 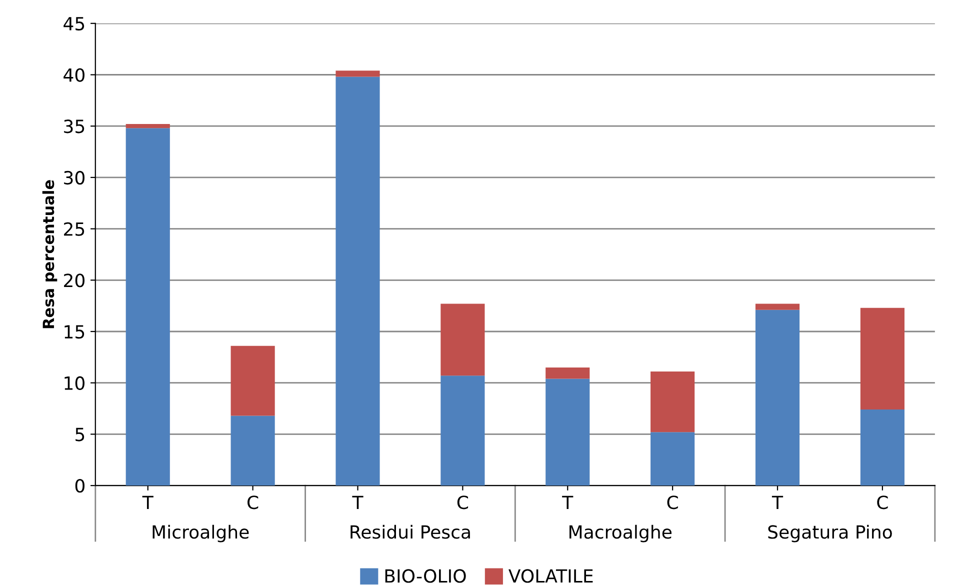 I want to click on text: Segatura Pino, so click(x=830, y=533).